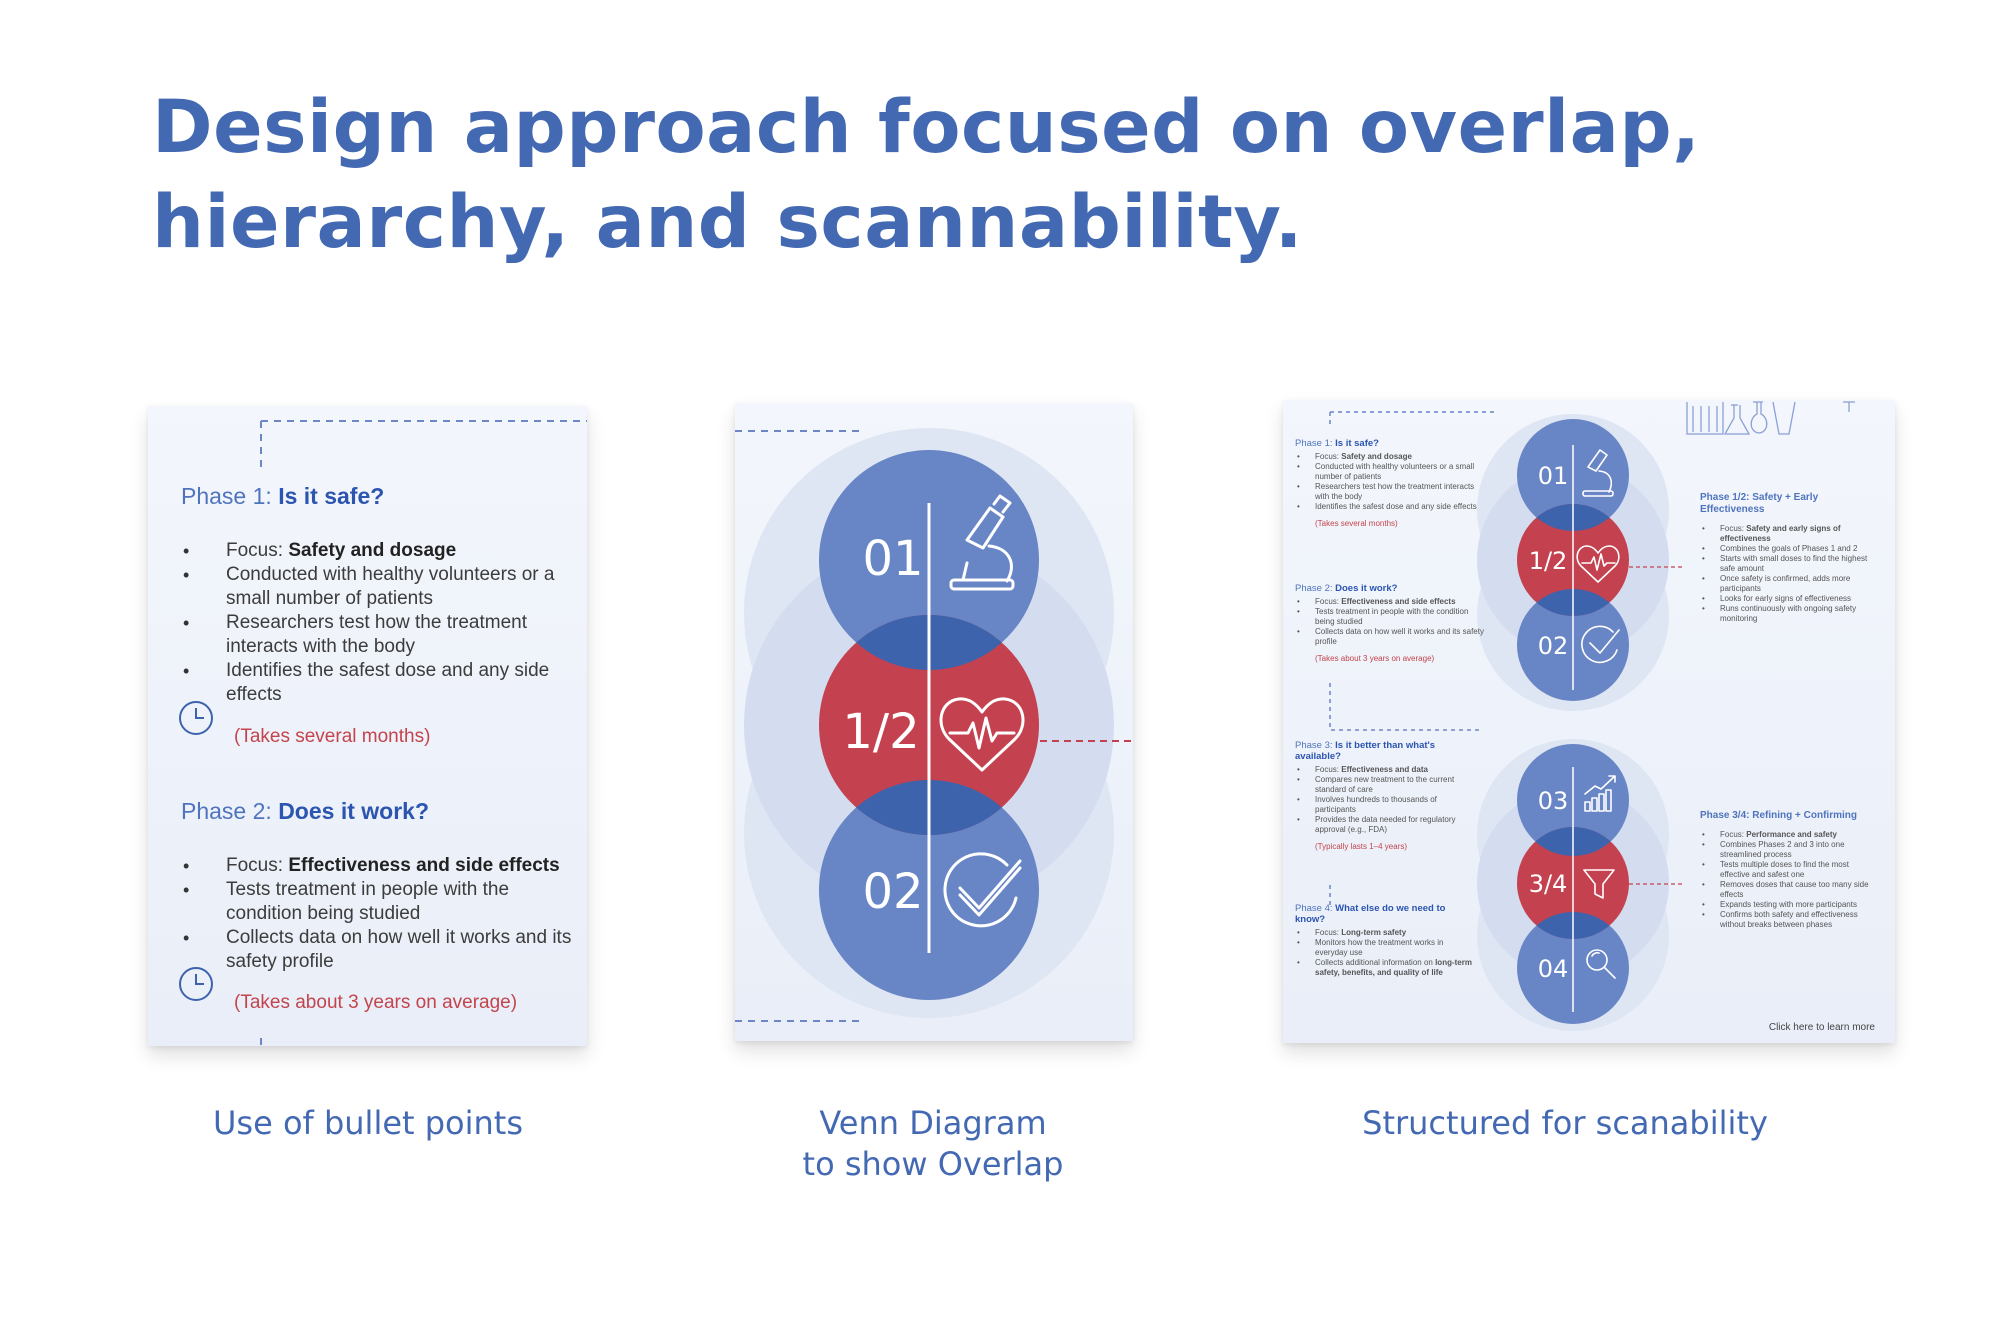 This screenshot has width=2000, height=1335. Describe the element at coordinates (1565, 1123) in the screenshot. I see `caption-structure: Structured for scanability` at that location.